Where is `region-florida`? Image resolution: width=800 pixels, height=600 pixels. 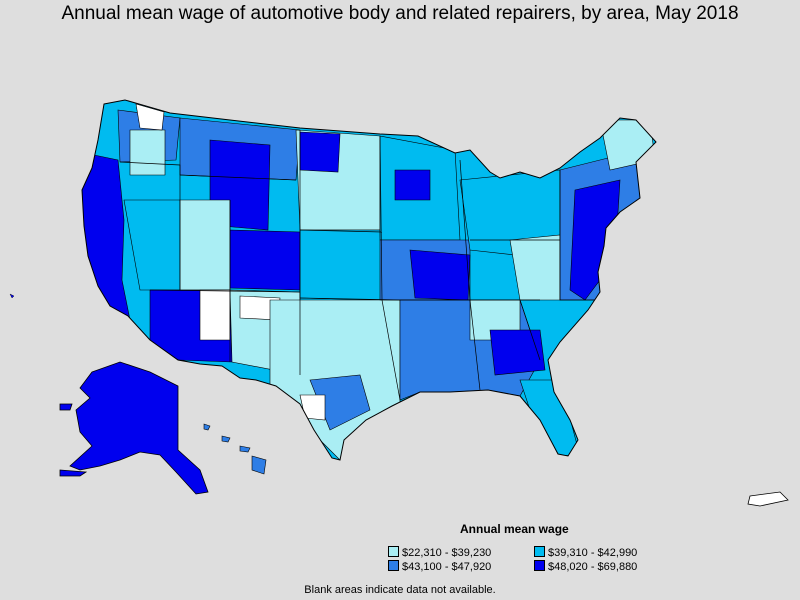 region-florida is located at coordinates (550, 418).